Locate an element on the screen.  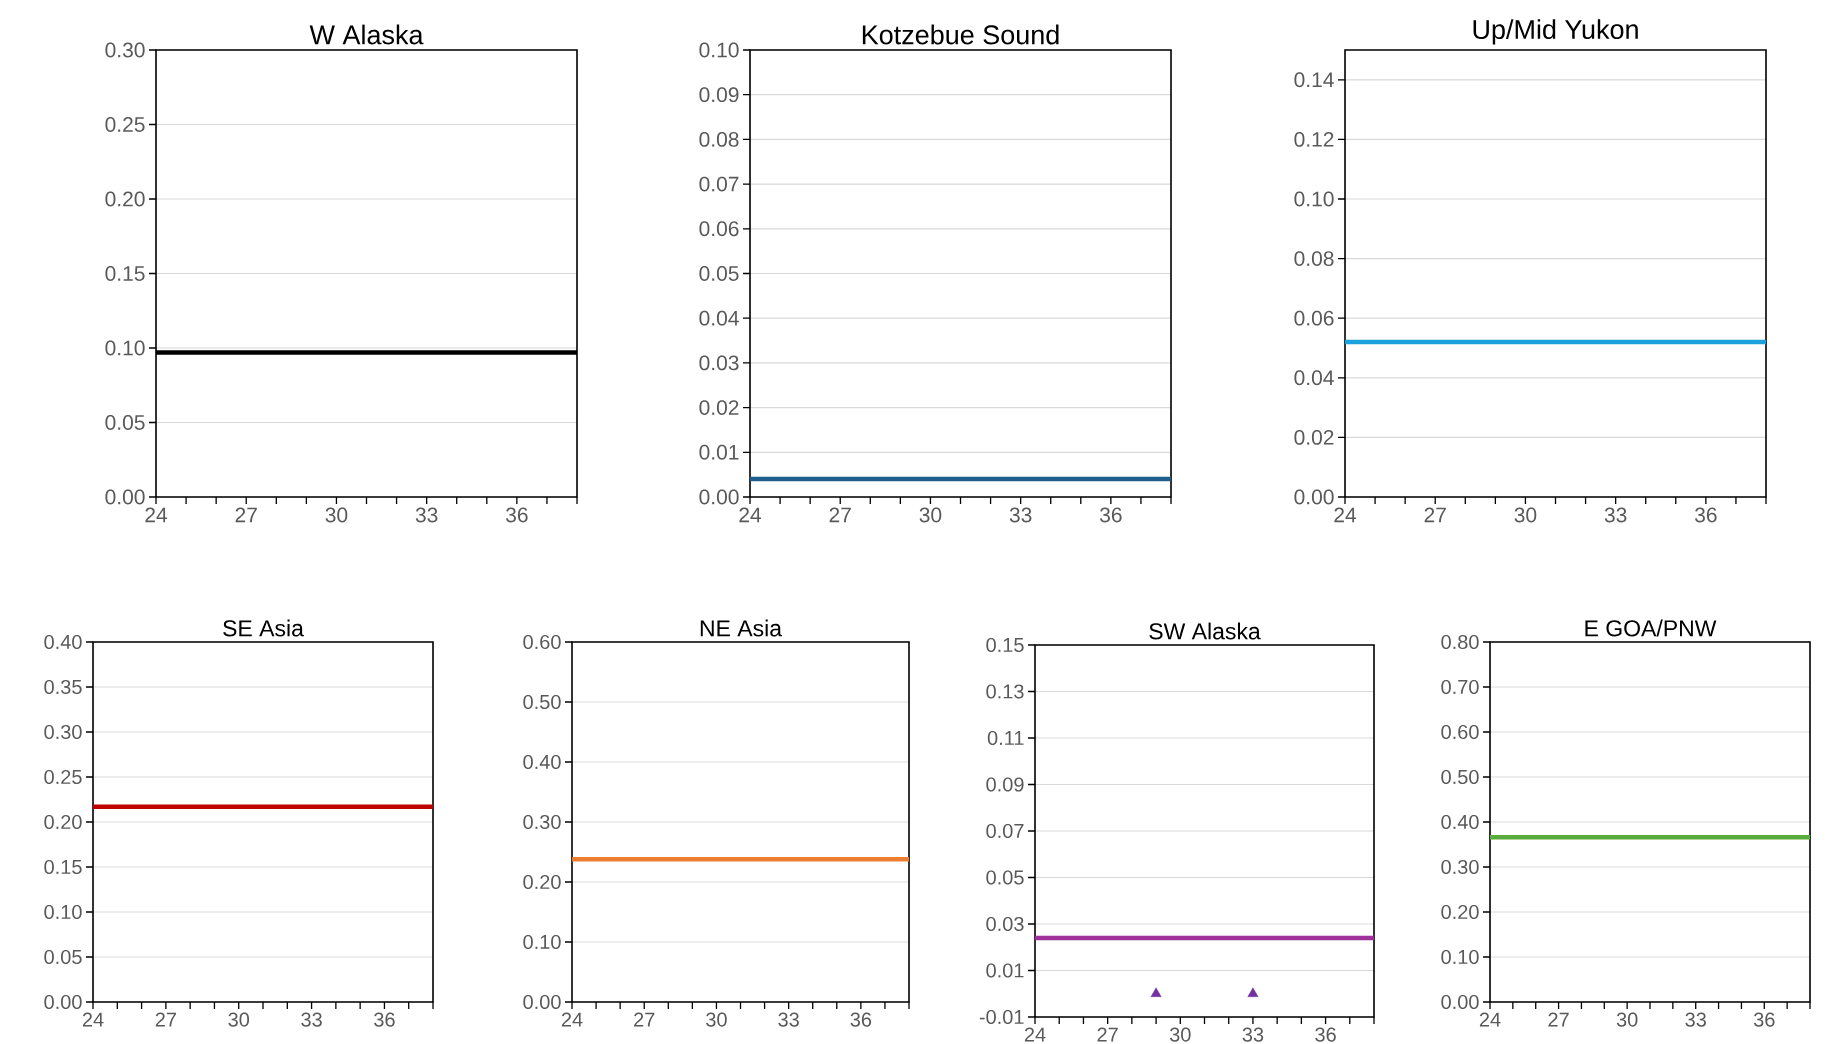
y-tick-label: 0.70 is located at coordinates (1460, 687).